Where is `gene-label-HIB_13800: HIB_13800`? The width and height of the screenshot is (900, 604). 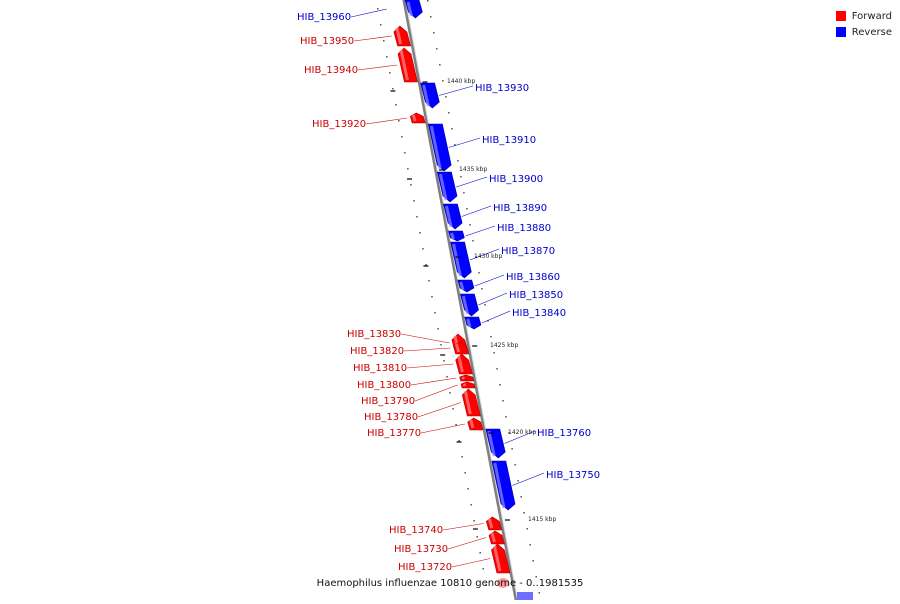
gene-label-HIB_13800: HIB_13800 is located at coordinates (384, 385).